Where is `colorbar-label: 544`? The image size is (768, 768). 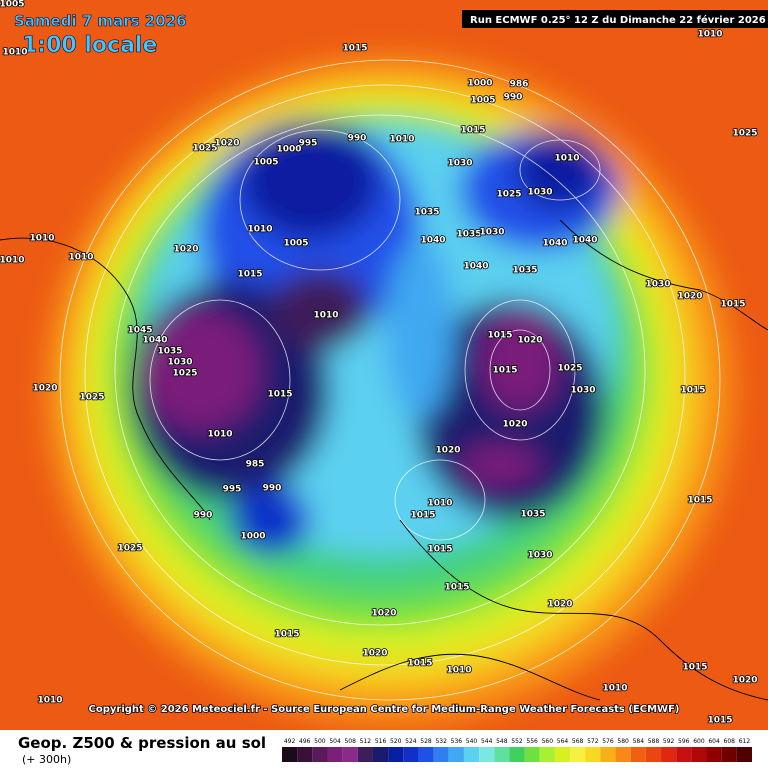
colorbar-label: 544 is located at coordinates (487, 741).